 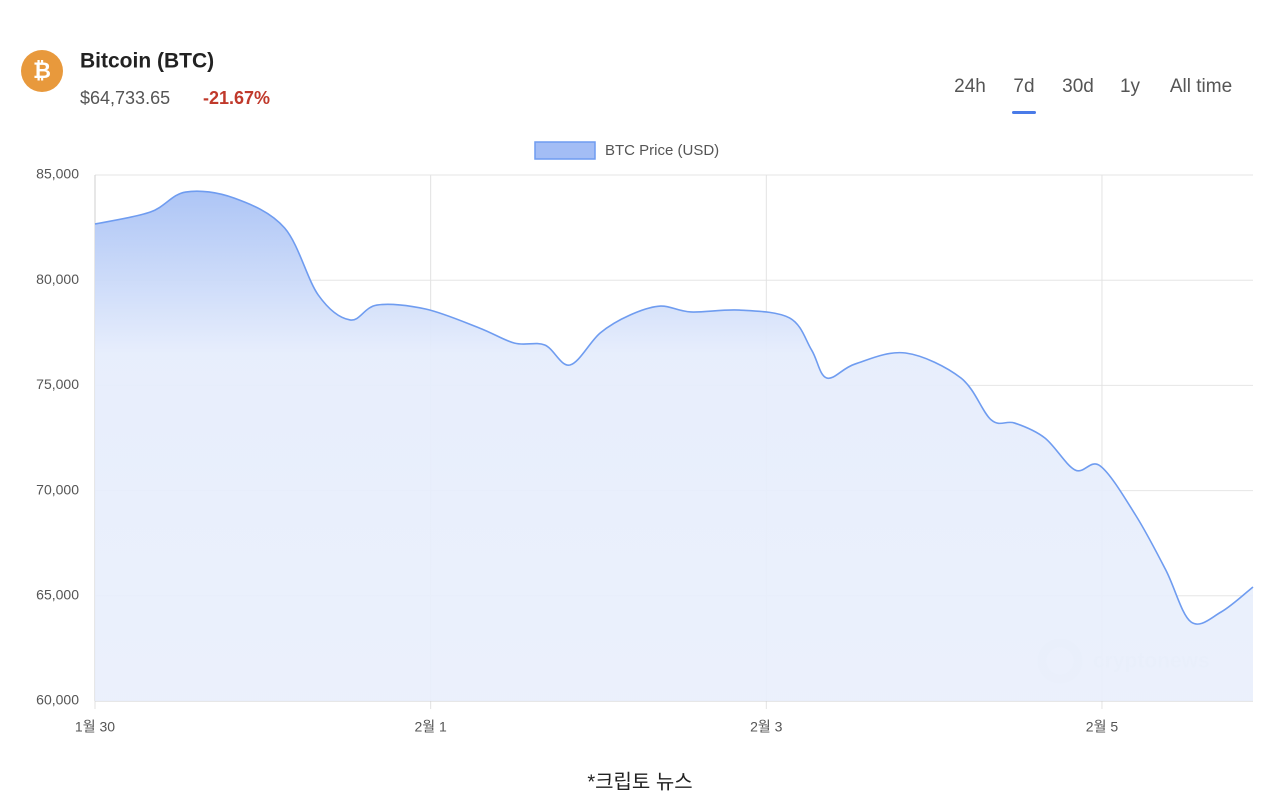 I want to click on range-tab: All time, so click(x=1201, y=86).